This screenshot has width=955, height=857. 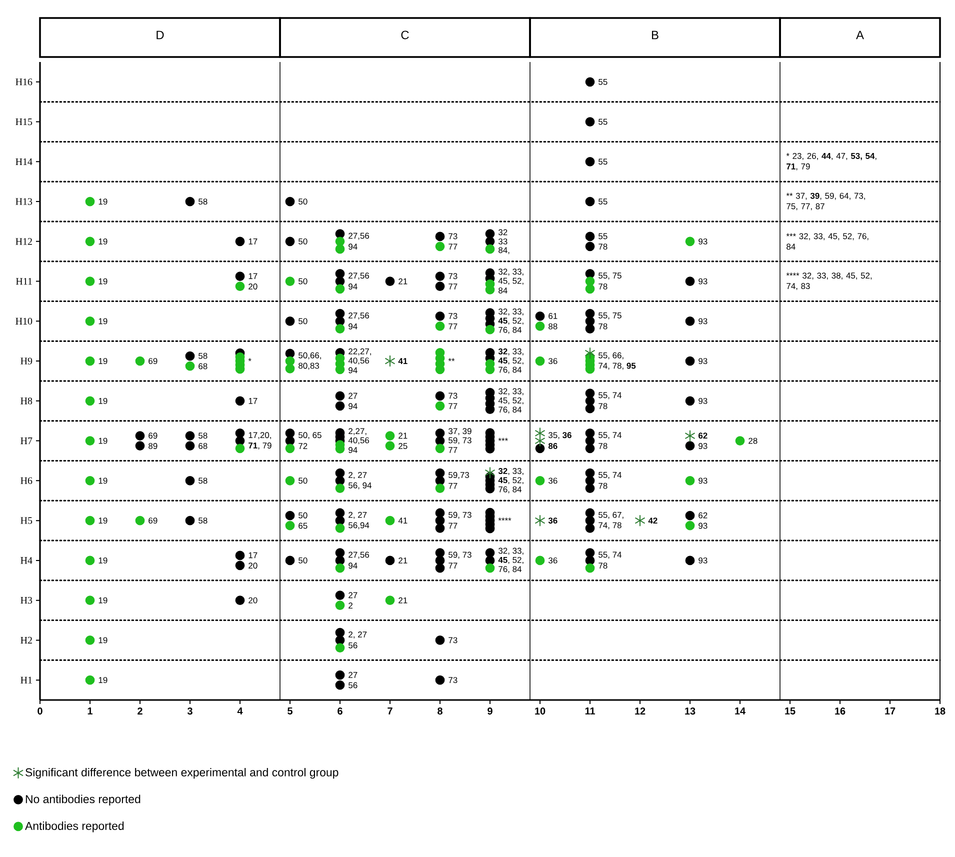 I want to click on x-tick-label: 2, so click(x=140, y=711).